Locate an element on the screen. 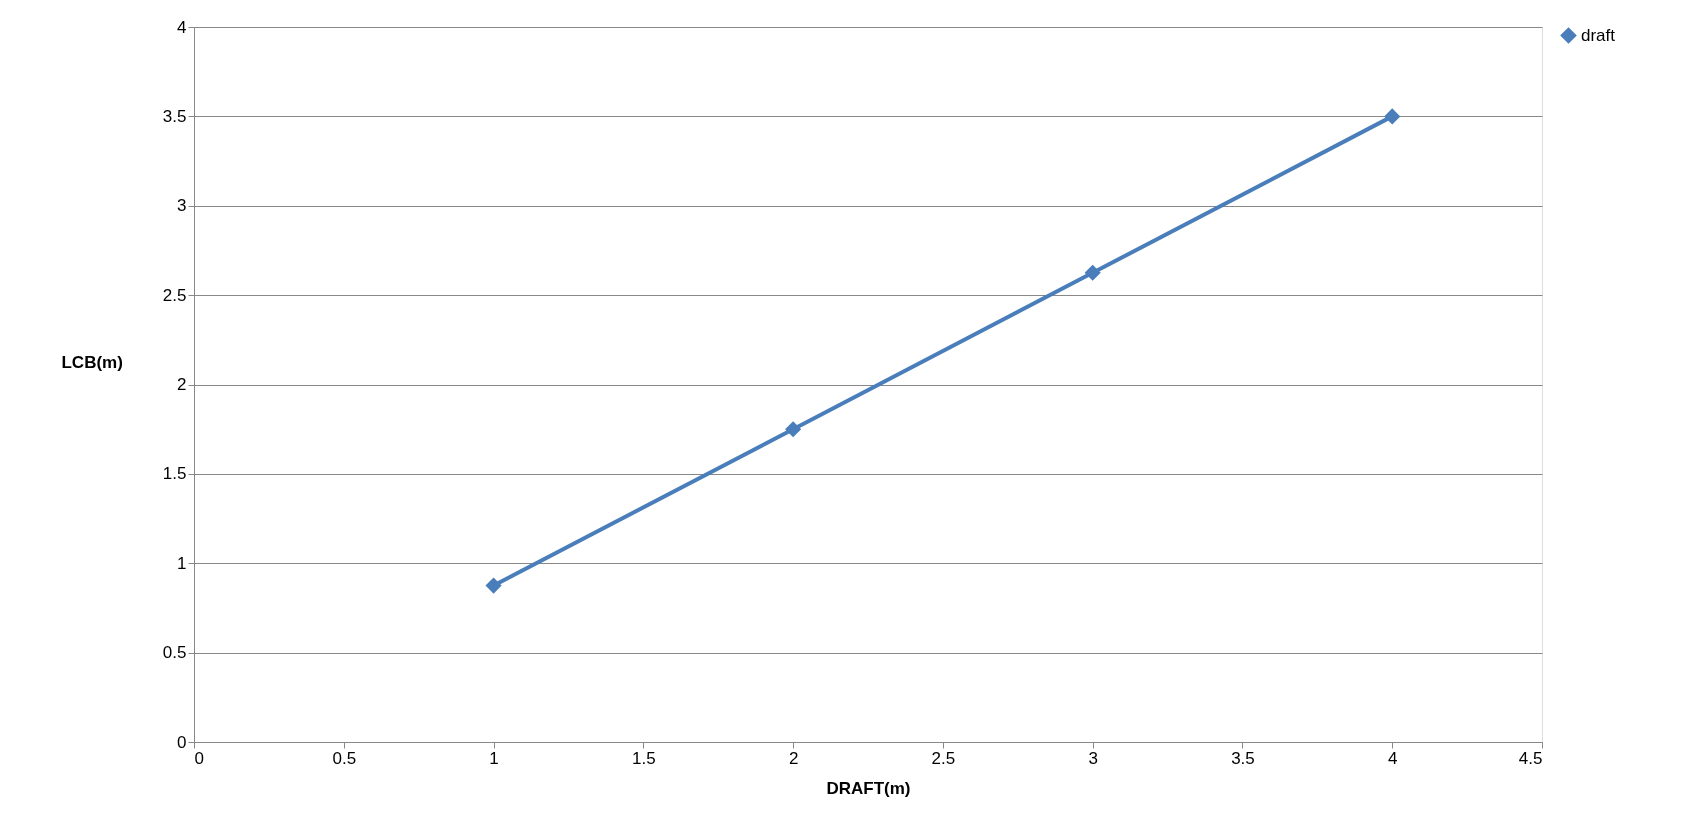 The image size is (1681, 826). y-tick-label: 0.5 is located at coordinates (174, 653).